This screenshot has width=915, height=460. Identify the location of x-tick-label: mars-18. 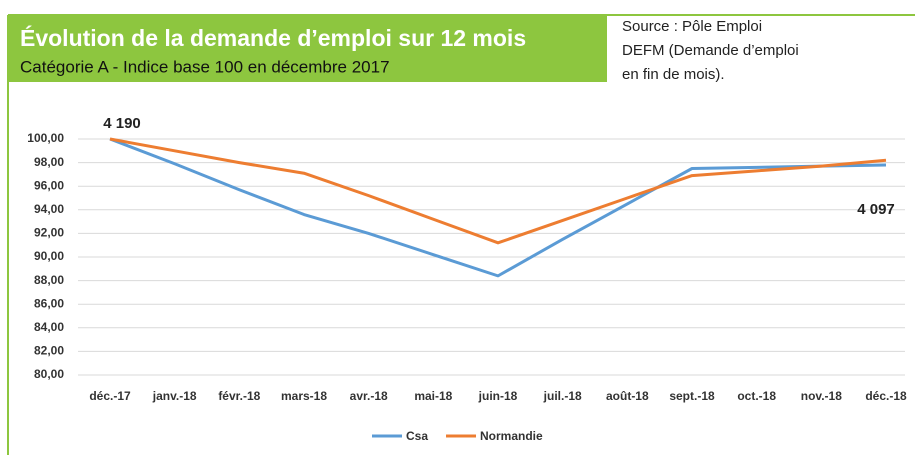
(304, 396).